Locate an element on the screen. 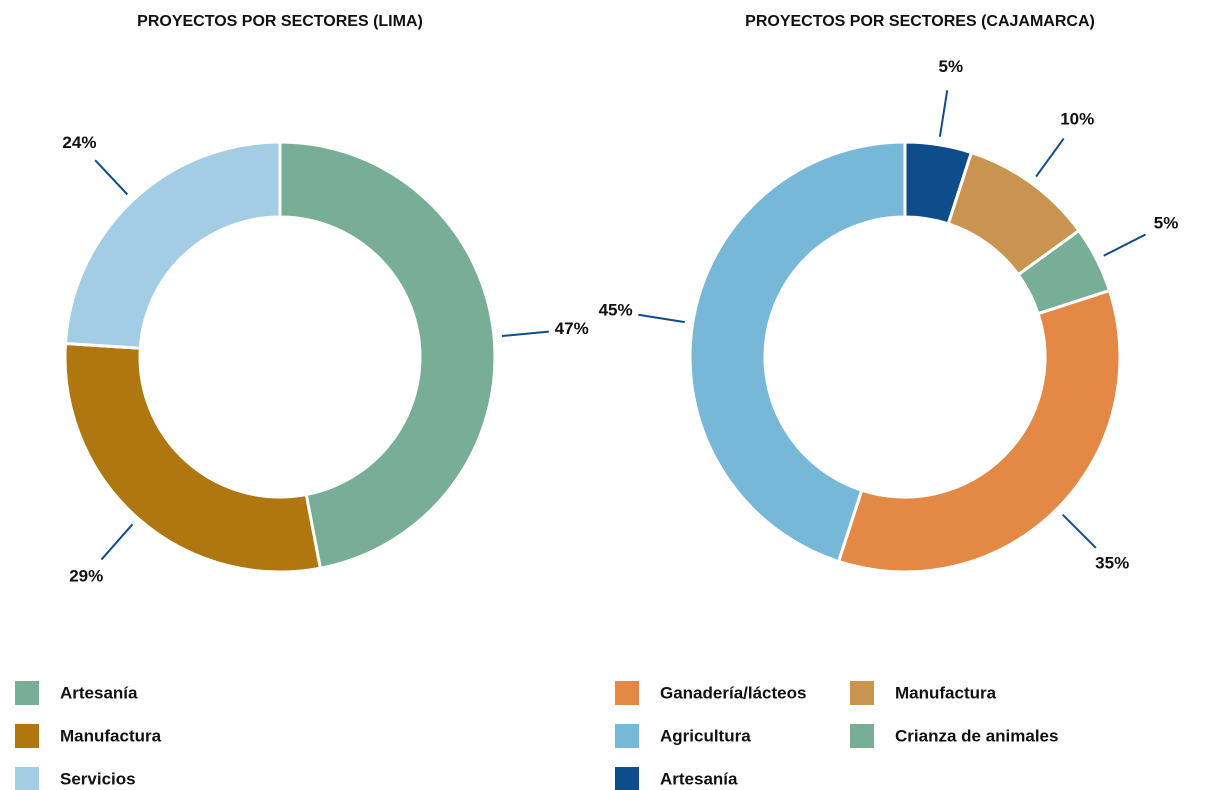 The image size is (1213, 790). value-label: 45% is located at coordinates (616, 310).